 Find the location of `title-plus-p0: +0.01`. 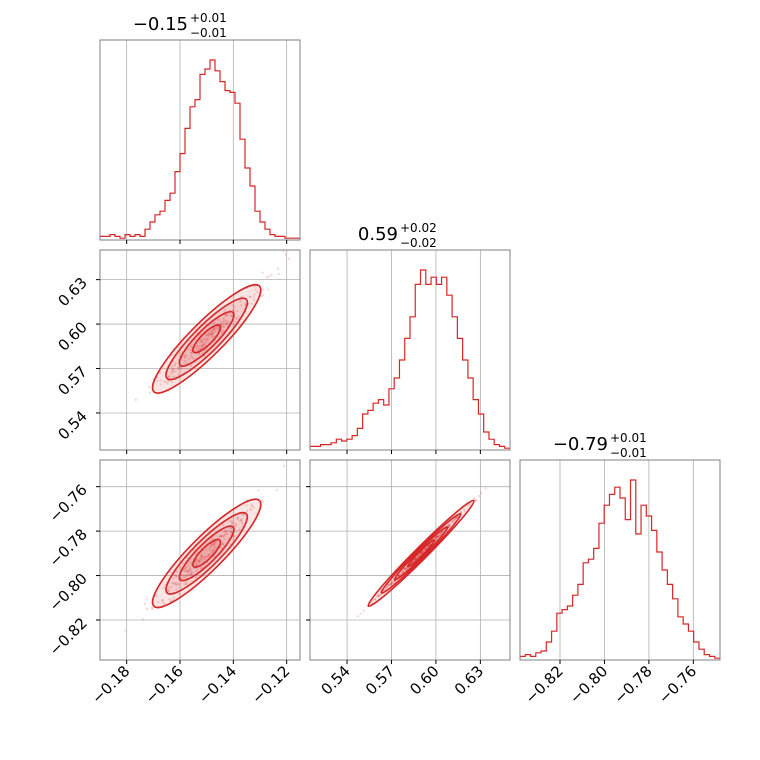

title-plus-p0: +0.01 is located at coordinates (208, 18).